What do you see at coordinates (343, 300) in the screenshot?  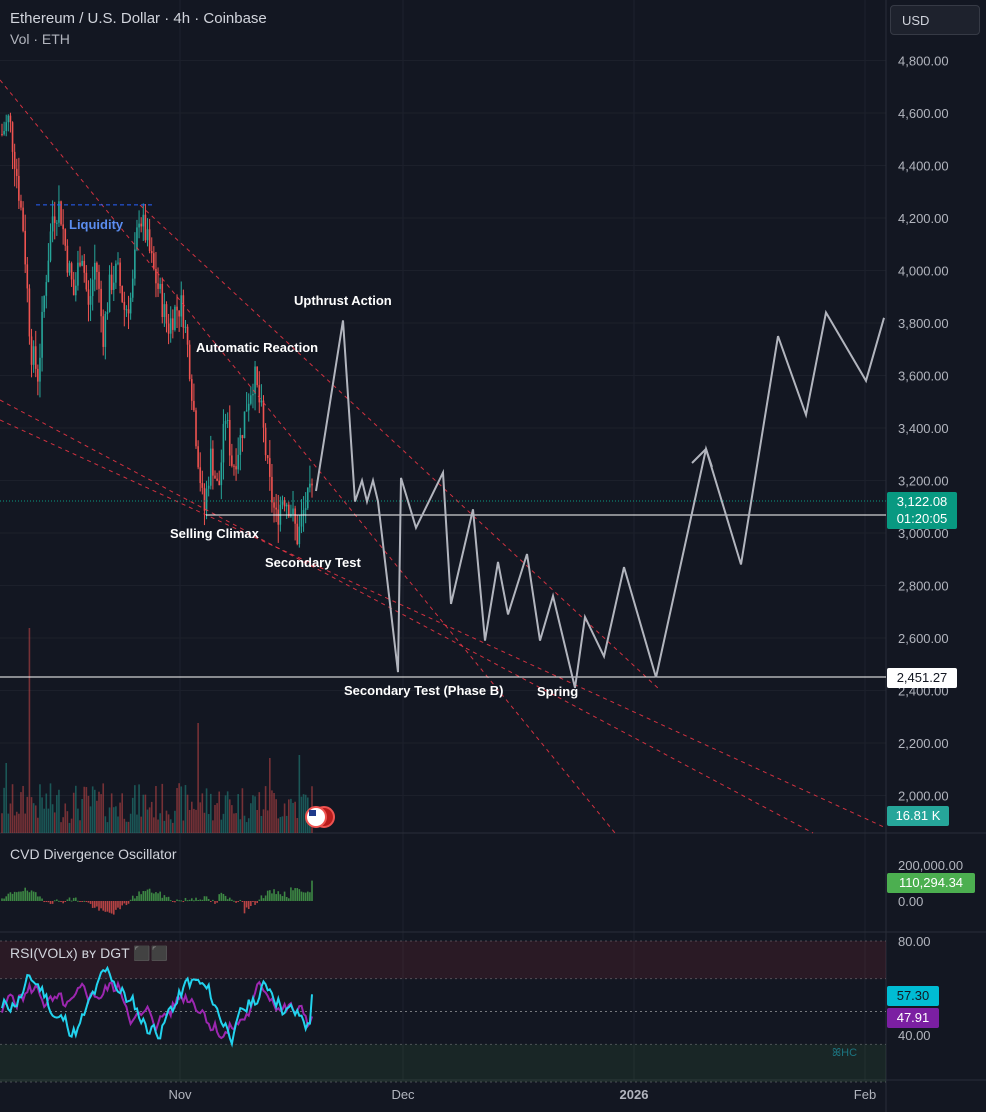 I see `upthrust-label: Upthrust Action` at bounding box center [343, 300].